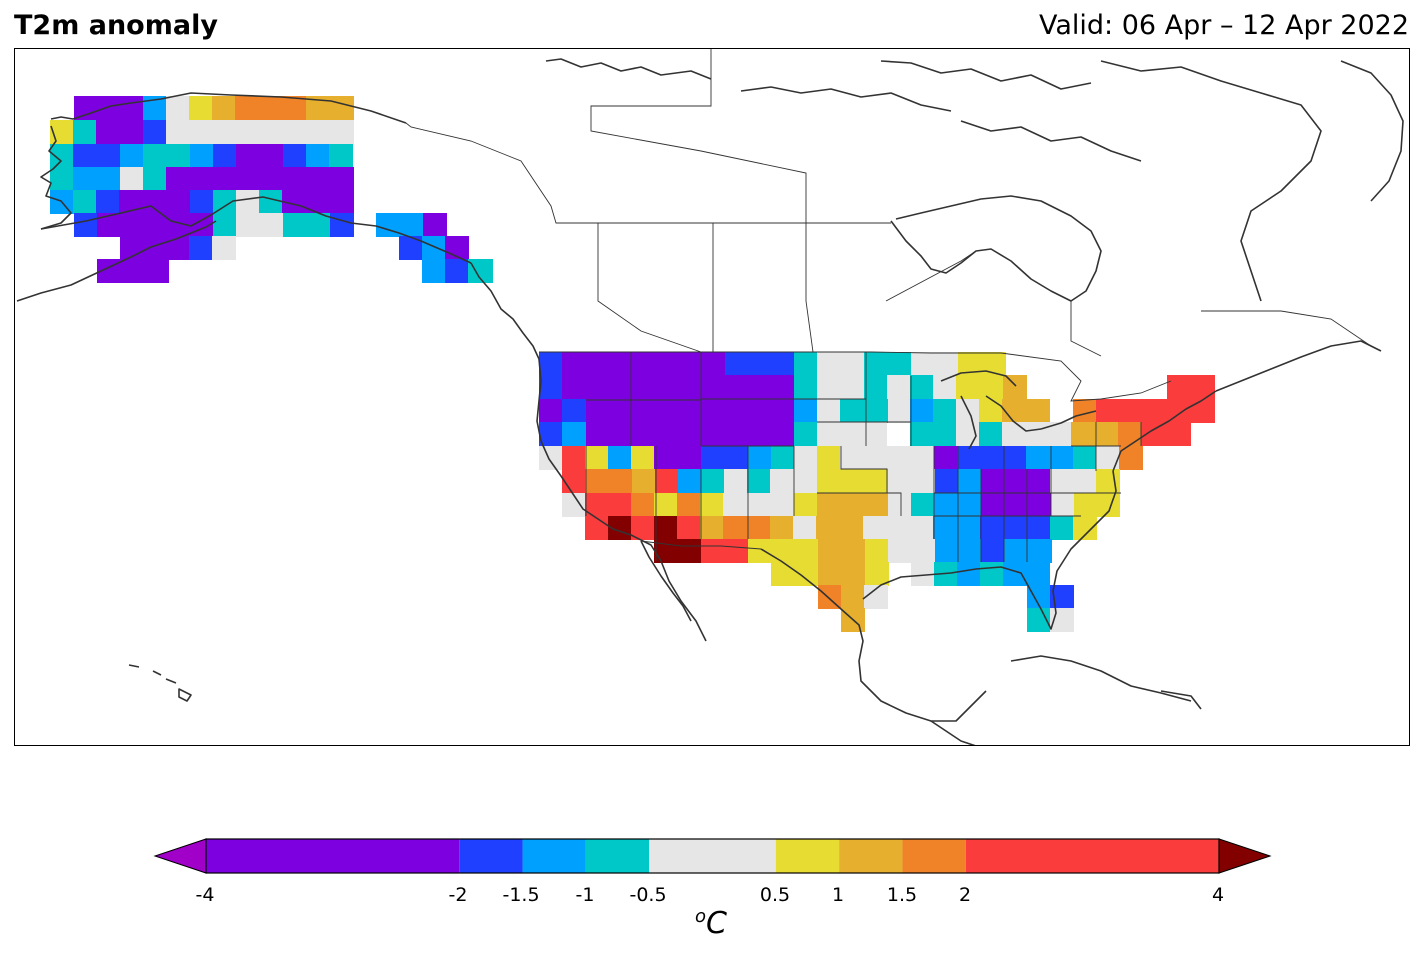  What do you see at coordinates (701, 916) in the screenshot?
I see `unit-degree: o` at bounding box center [701, 916].